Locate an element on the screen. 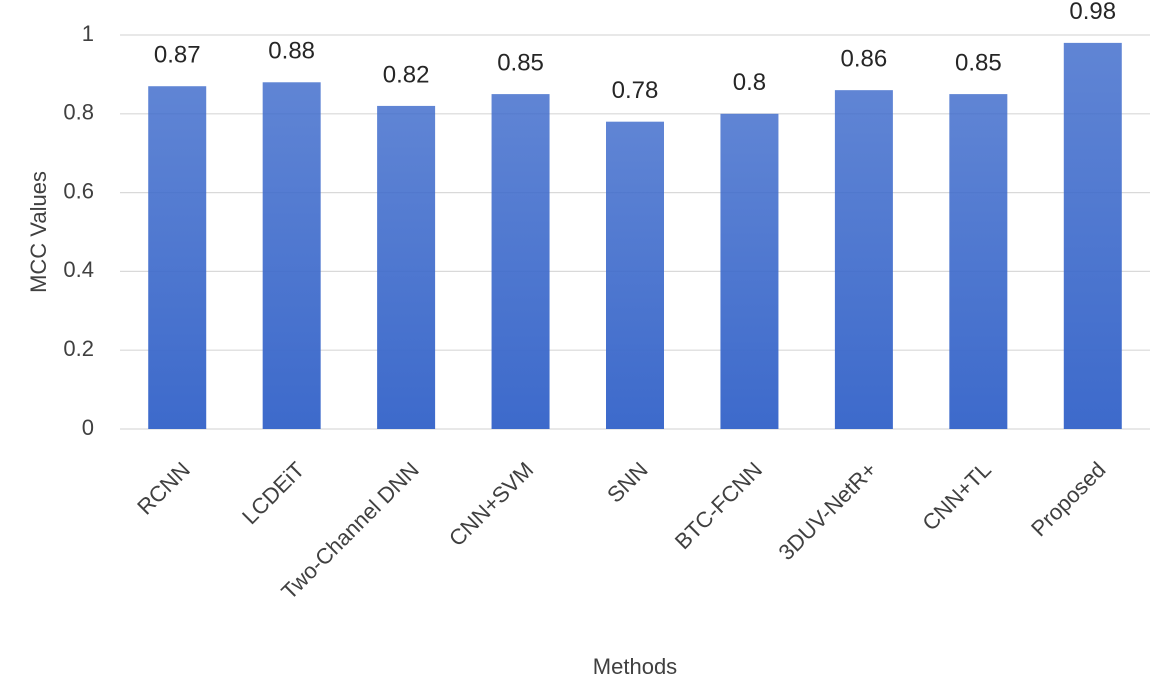  x-tick-label: 3DUV-NetR+ is located at coordinates (828, 511).